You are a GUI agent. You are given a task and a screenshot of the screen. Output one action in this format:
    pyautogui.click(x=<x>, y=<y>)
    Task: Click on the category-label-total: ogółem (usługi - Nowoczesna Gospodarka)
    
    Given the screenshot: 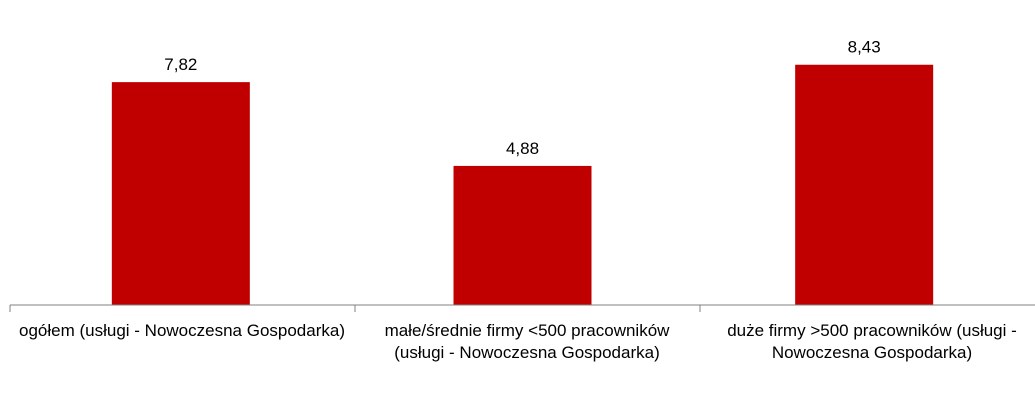 What is the action you would take?
    pyautogui.click(x=182, y=330)
    